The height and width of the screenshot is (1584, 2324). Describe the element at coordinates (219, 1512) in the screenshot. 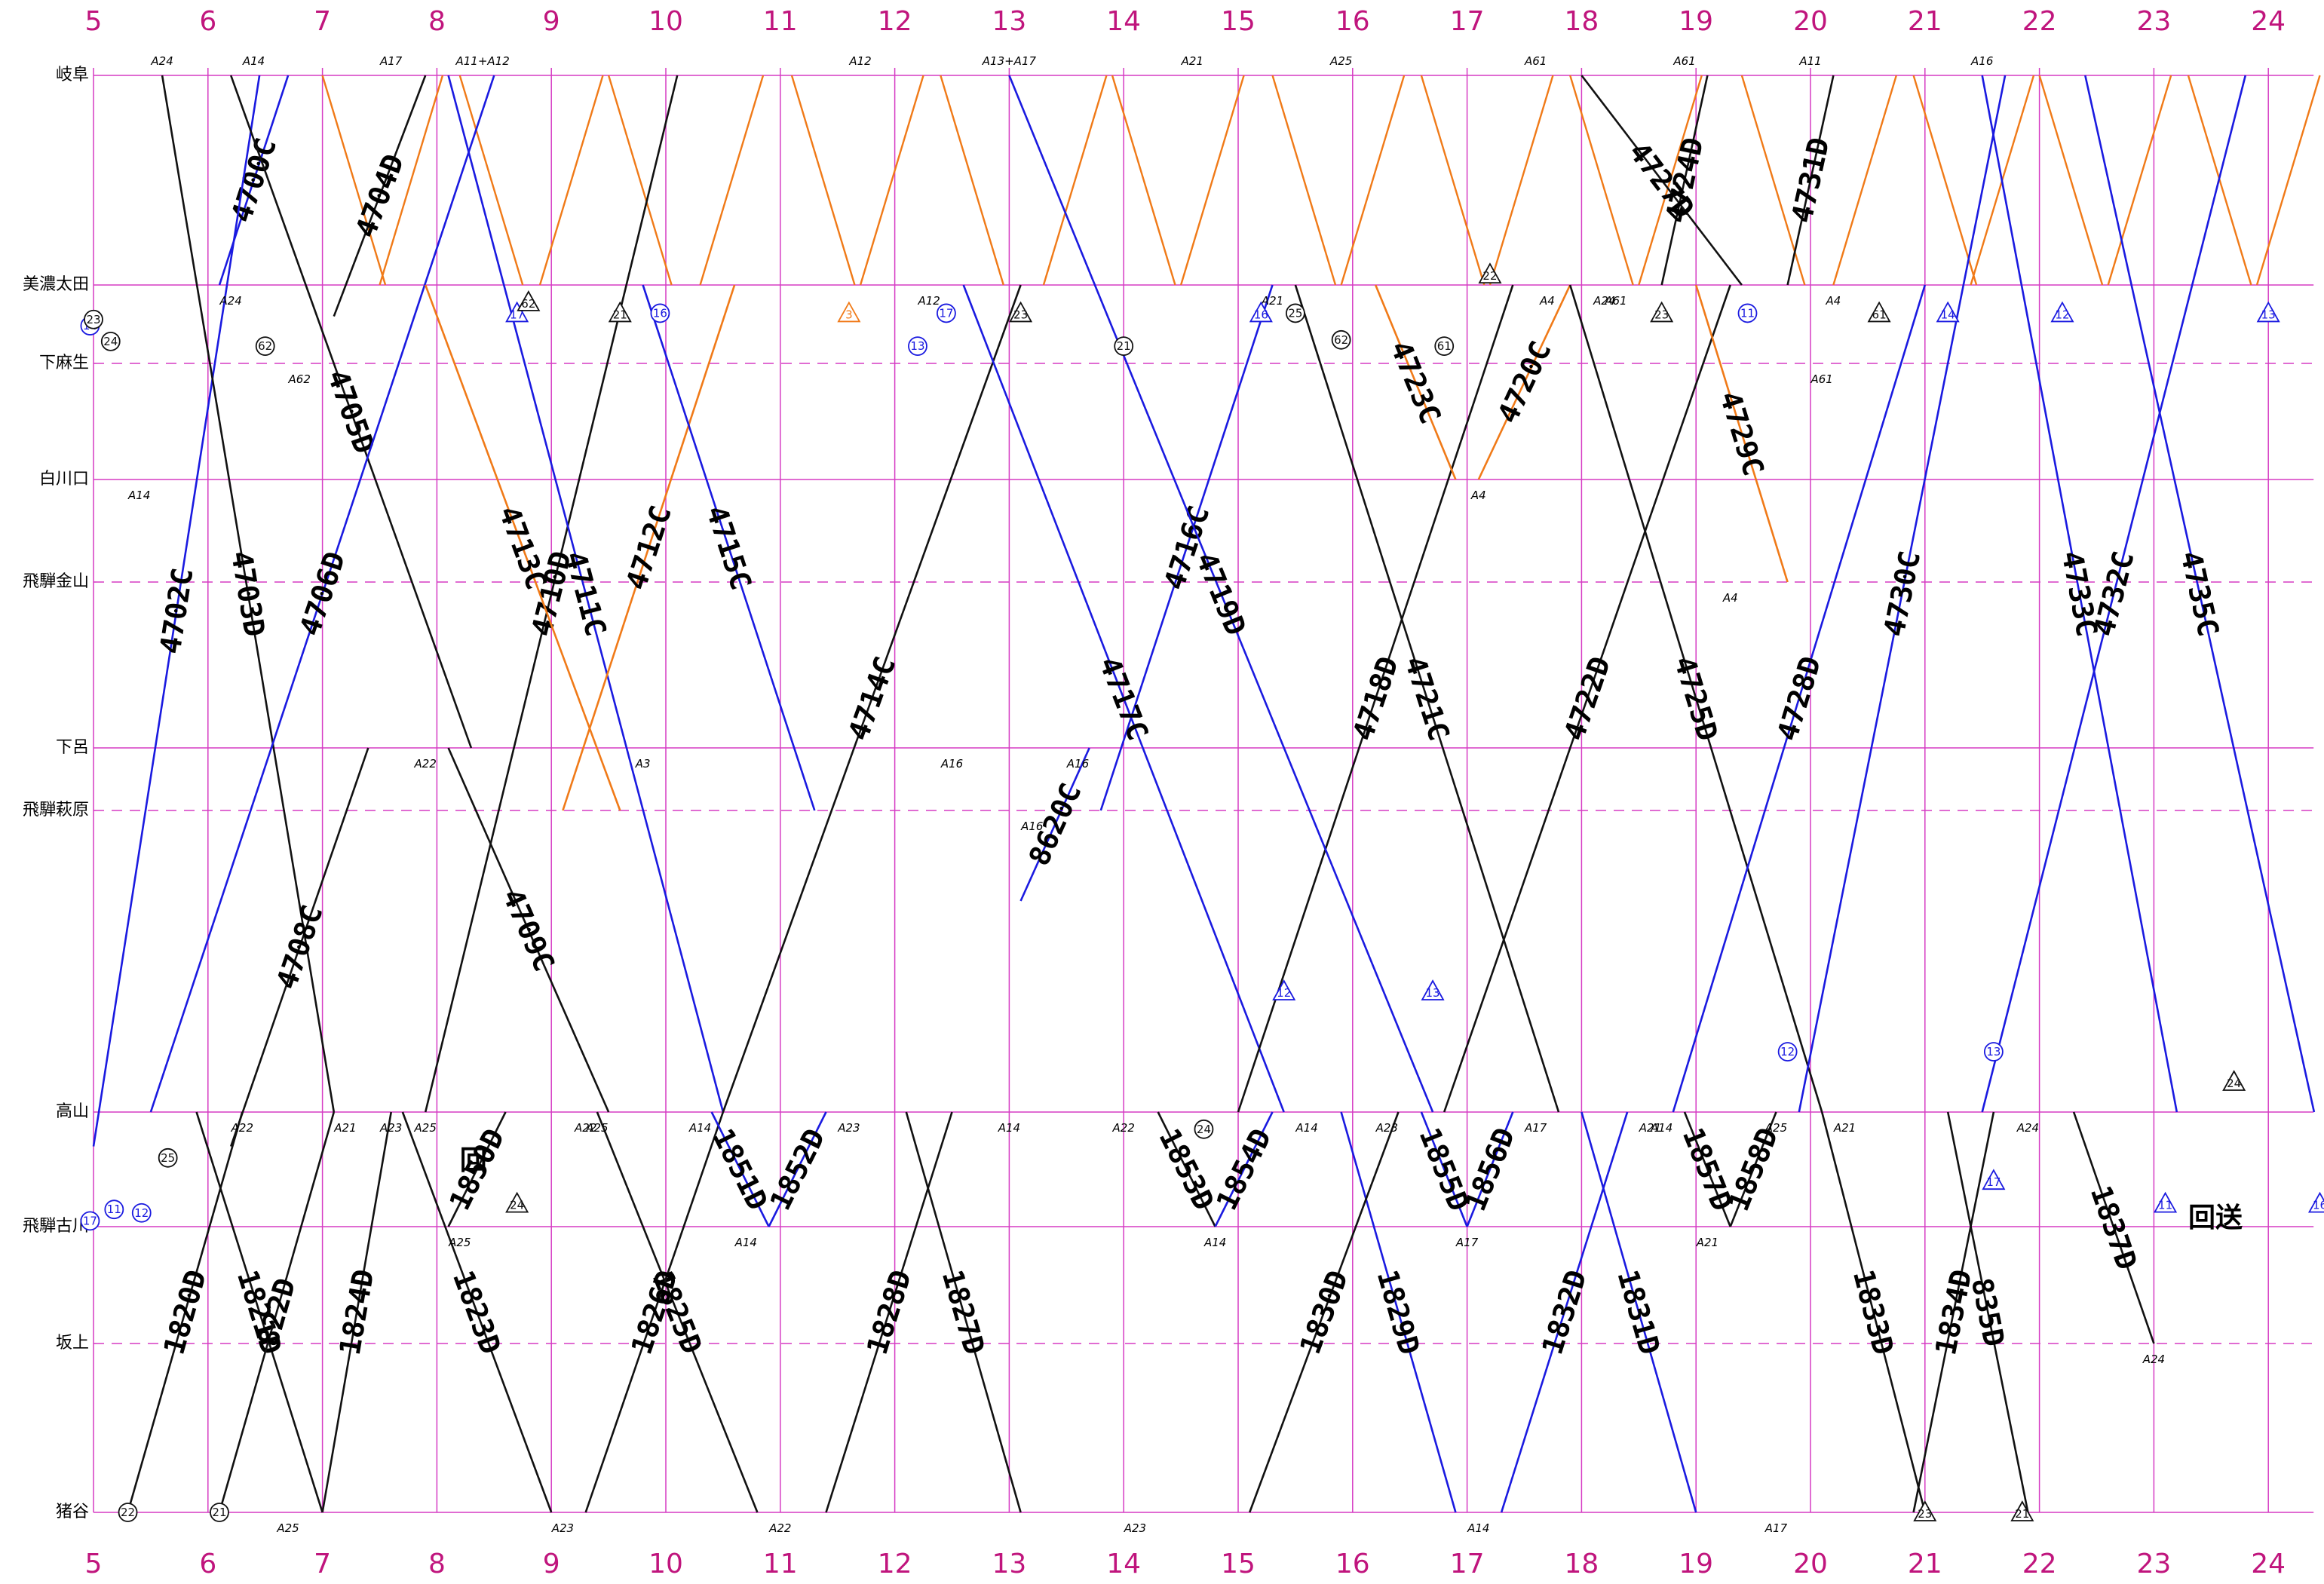

I see `set-number: 21` at that location.